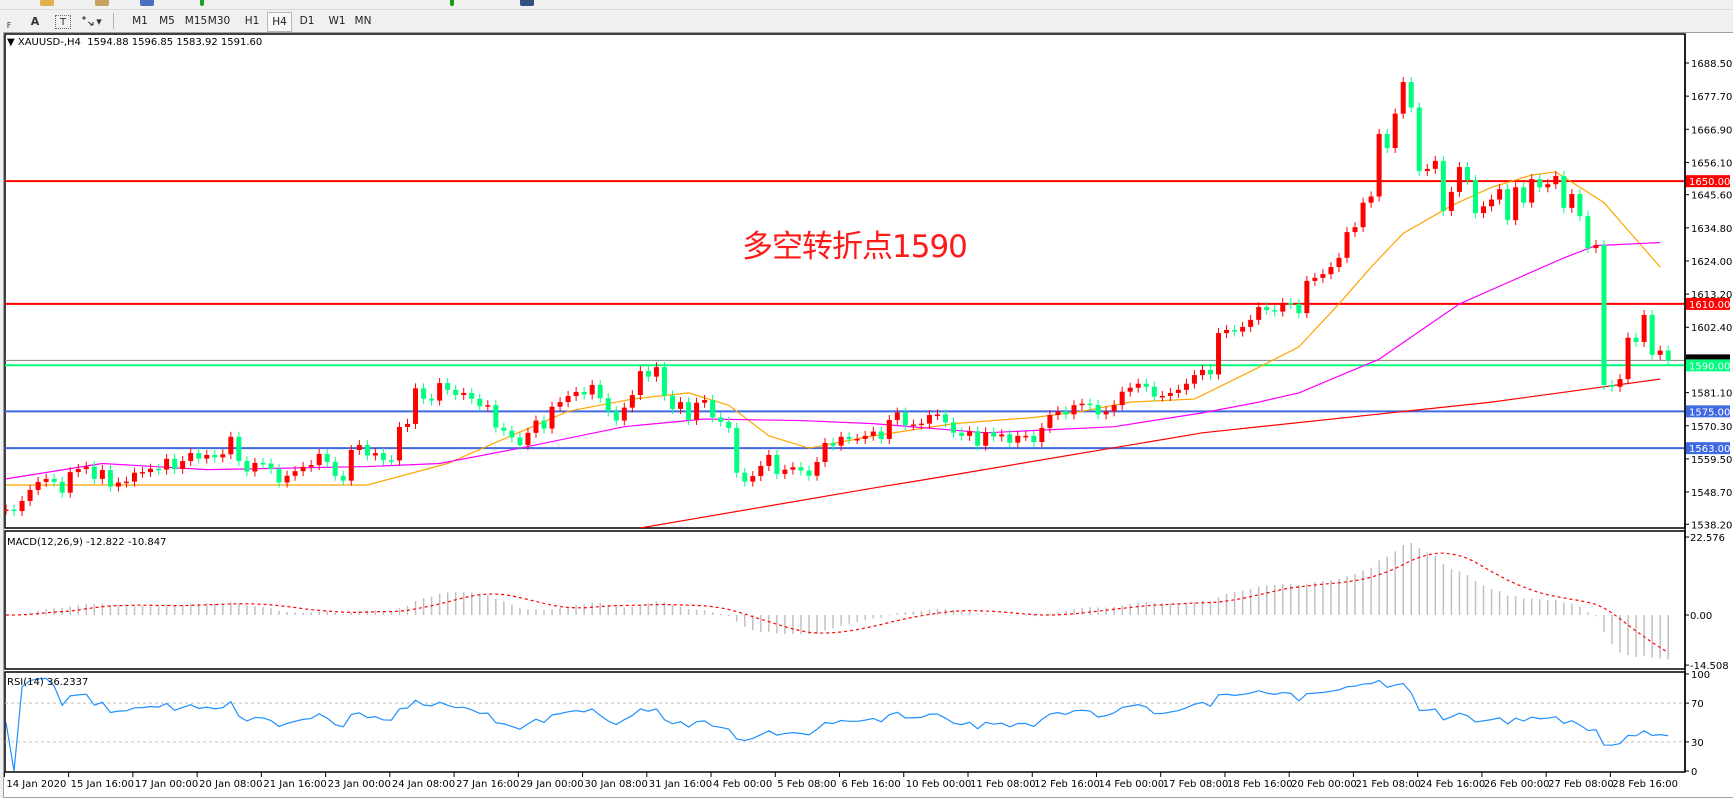 This screenshot has width=1733, height=798. Describe the element at coordinates (307, 21) in the screenshot. I see `timeframe-d1-button: D1` at that location.